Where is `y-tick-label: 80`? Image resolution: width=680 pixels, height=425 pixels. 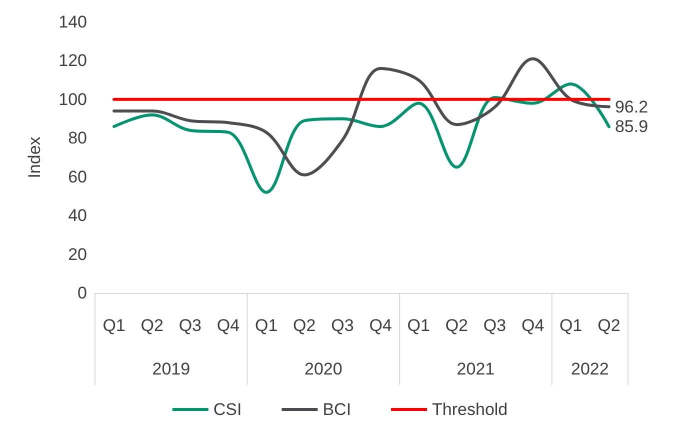 y-tick-label: 80 is located at coordinates (77, 138).